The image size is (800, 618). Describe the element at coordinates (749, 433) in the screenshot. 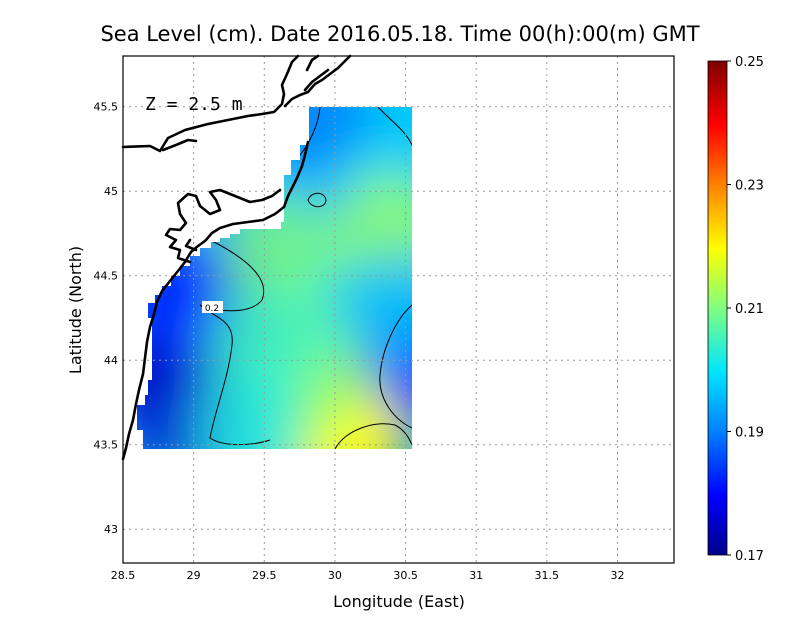

I see `colorbar-tick-label: 0.19` at that location.